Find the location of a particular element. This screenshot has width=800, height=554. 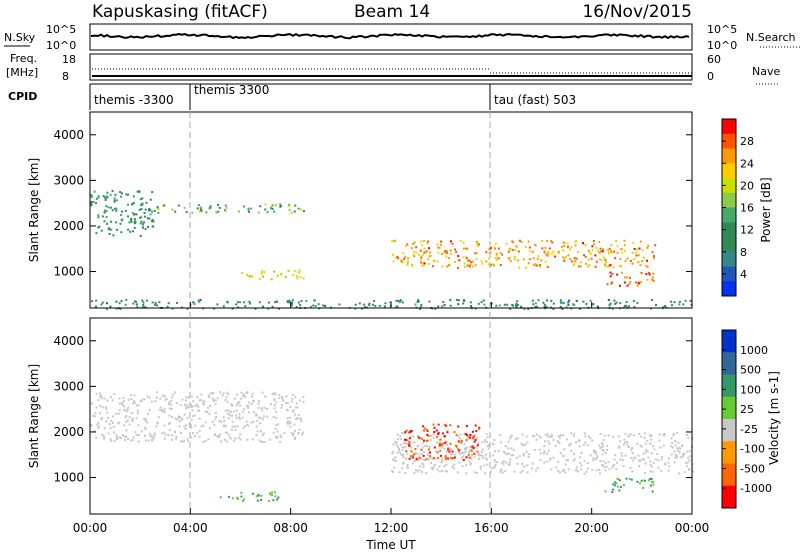

cpid-label: CPID is located at coordinates (22, 96).